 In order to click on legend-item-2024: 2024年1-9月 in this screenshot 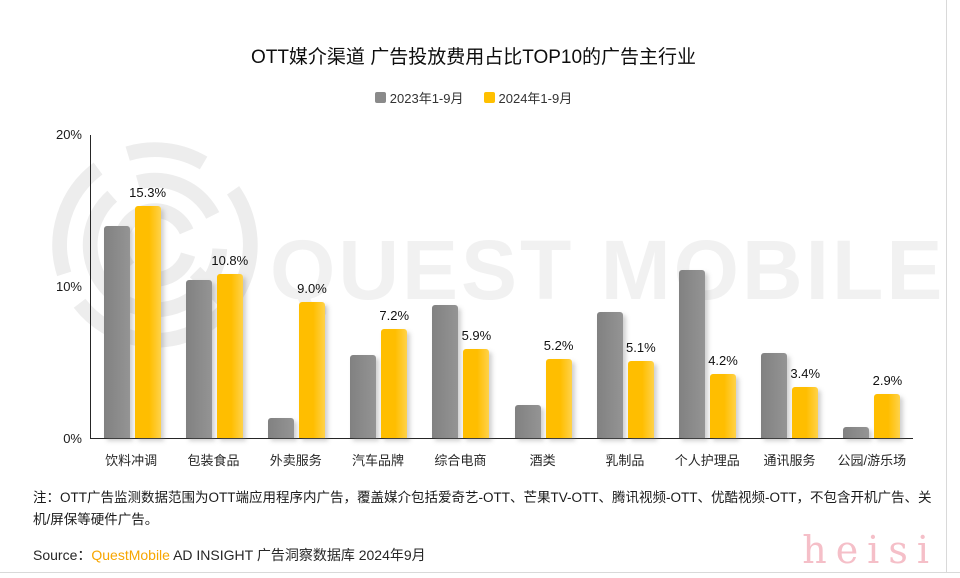, I will do `click(528, 97)`.